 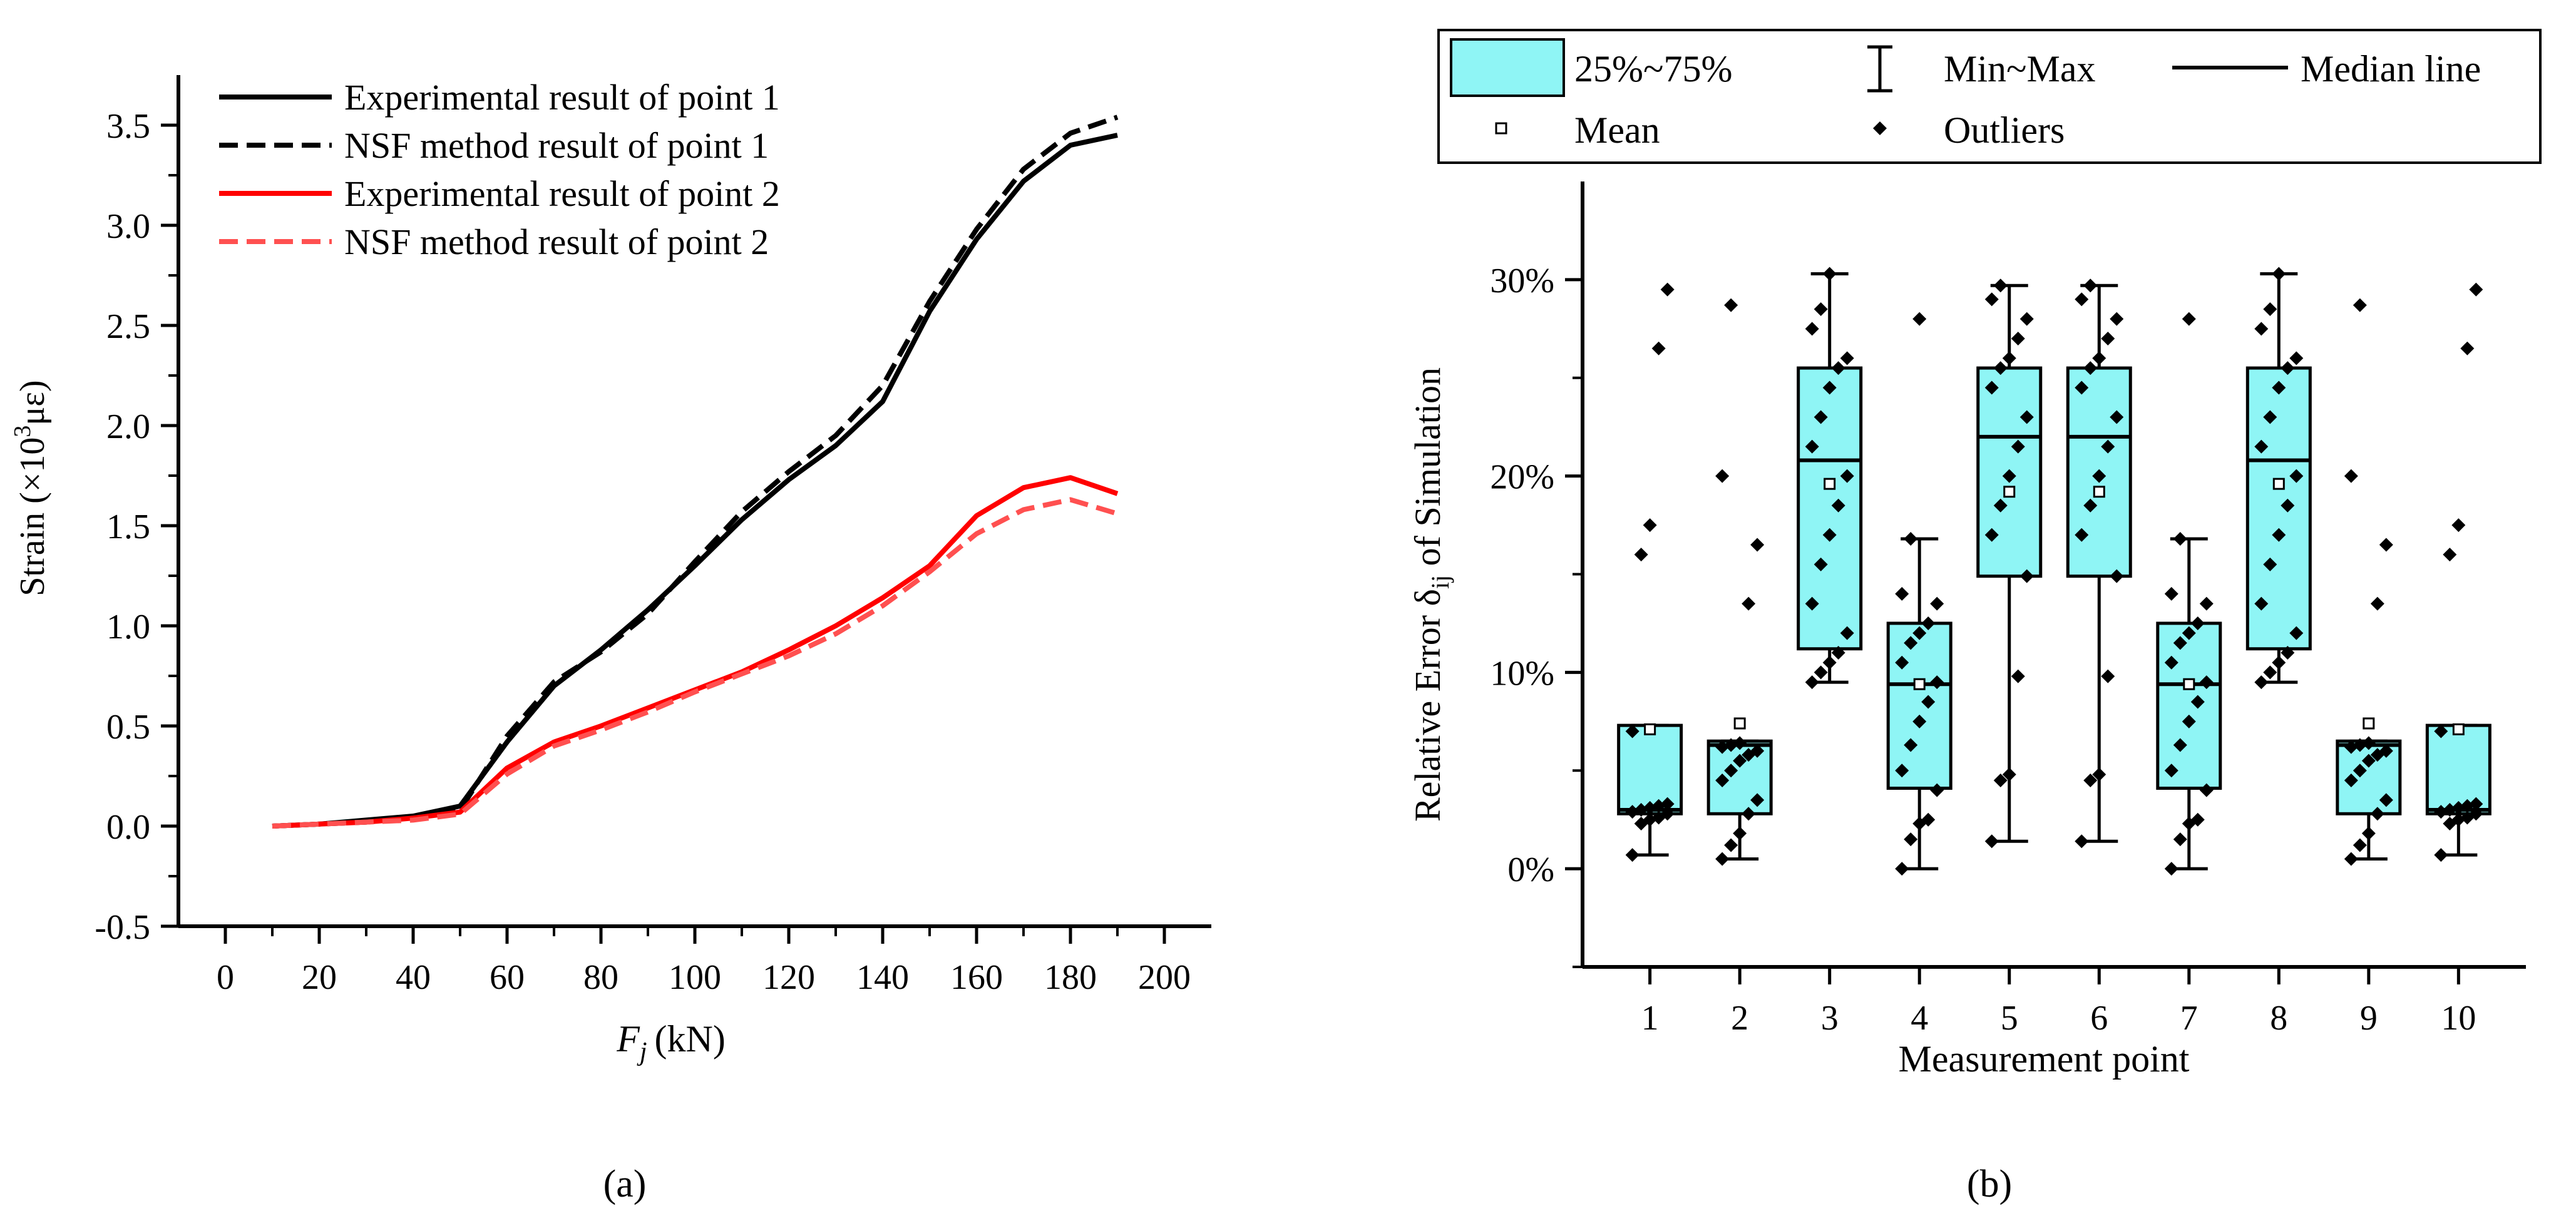 What do you see at coordinates (2019, 68) in the screenshot?
I see `legend-label-whisker: Min~Max` at bounding box center [2019, 68].